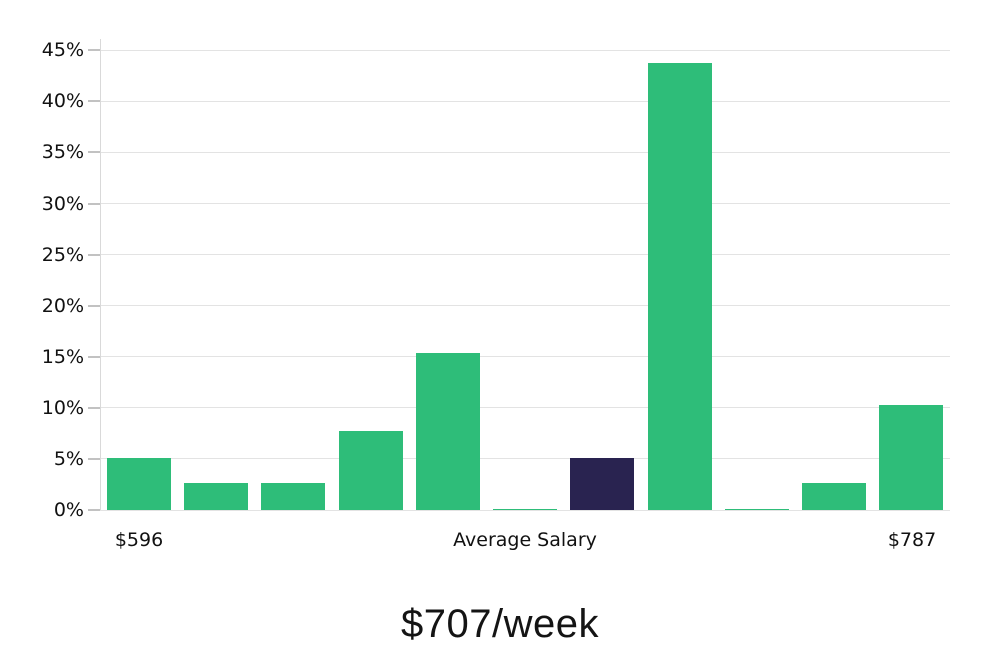 The image size is (1000, 660). I want to click on gridline-0%, so click(525, 510).